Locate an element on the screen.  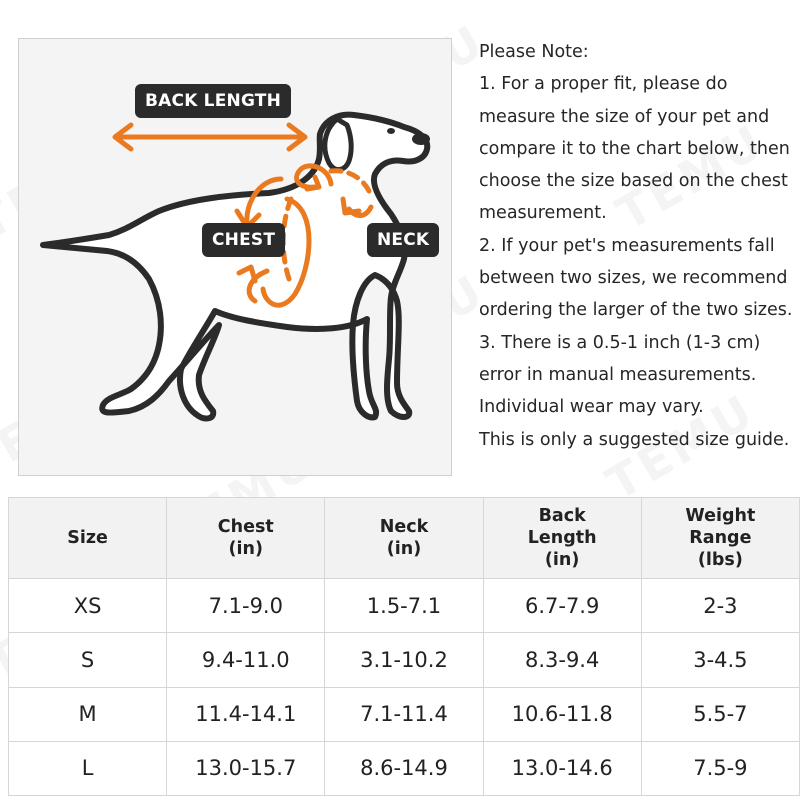
header-back-length: Back Length (in) is located at coordinates (562, 538).